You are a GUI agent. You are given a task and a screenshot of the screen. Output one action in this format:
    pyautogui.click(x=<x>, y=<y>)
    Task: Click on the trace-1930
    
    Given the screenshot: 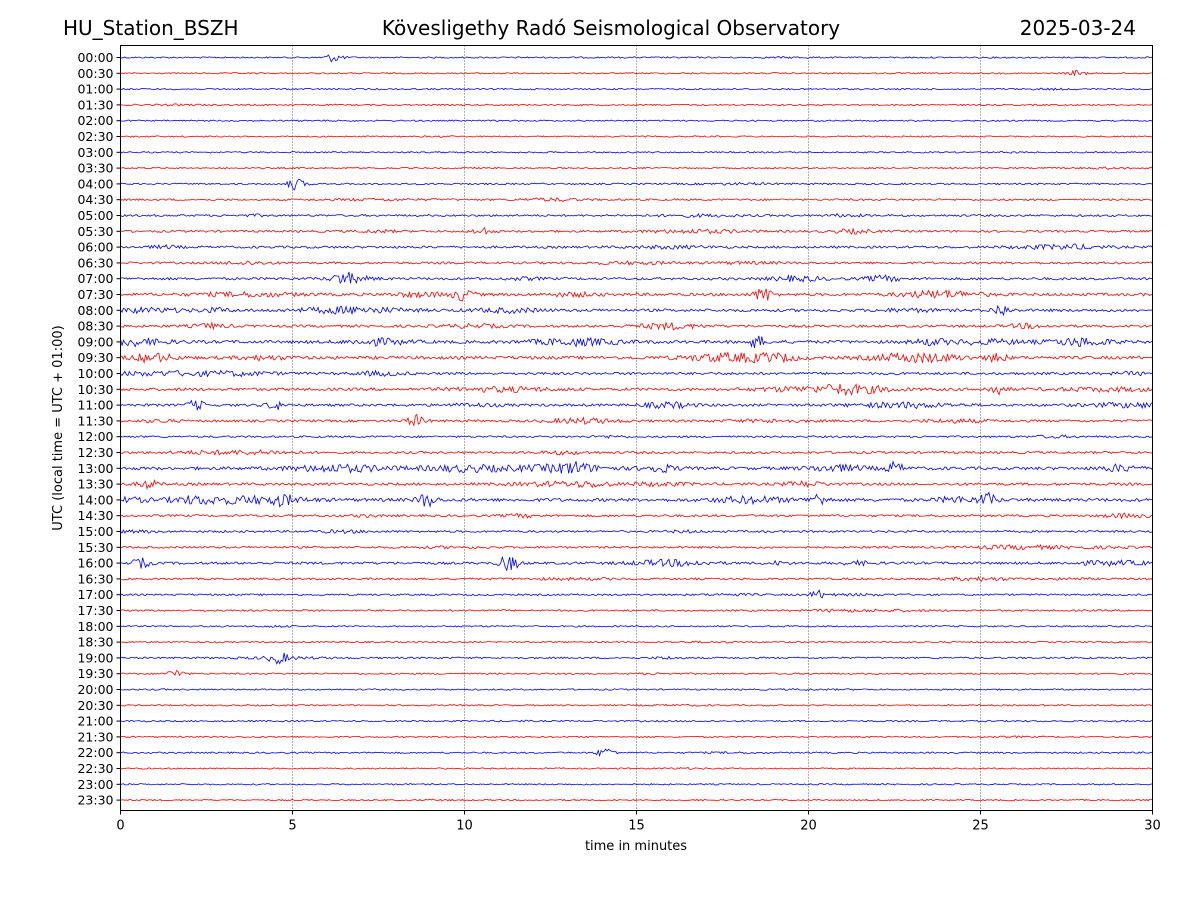 What is the action you would take?
    pyautogui.click(x=636, y=673)
    